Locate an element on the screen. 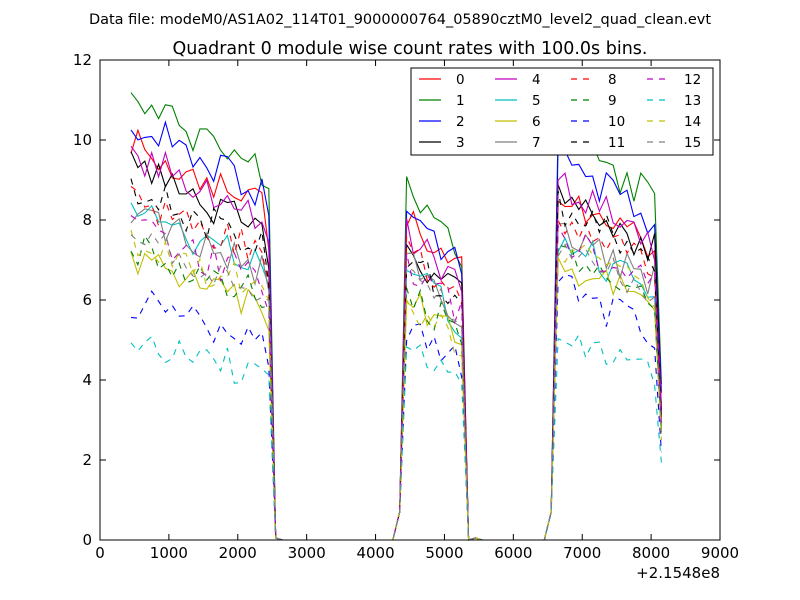  legend-label: 4 is located at coordinates (536, 80).